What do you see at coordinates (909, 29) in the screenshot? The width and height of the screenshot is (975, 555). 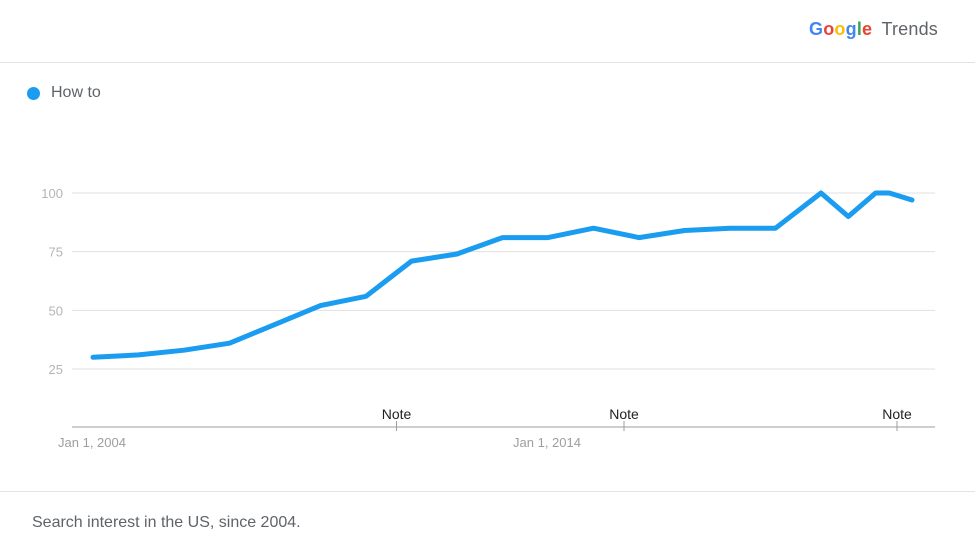 I see `trends-wordmark: Trends` at bounding box center [909, 29].